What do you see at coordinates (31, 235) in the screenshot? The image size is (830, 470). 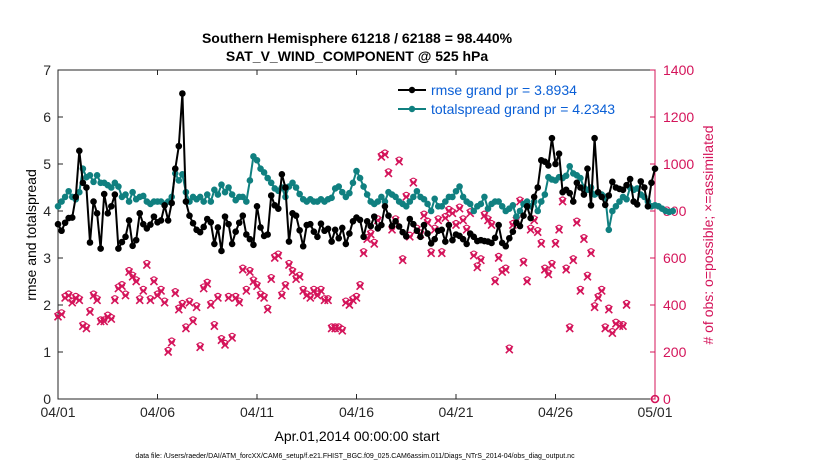 I see `y-axis-label-left: rmse and totalspread` at bounding box center [31, 235].